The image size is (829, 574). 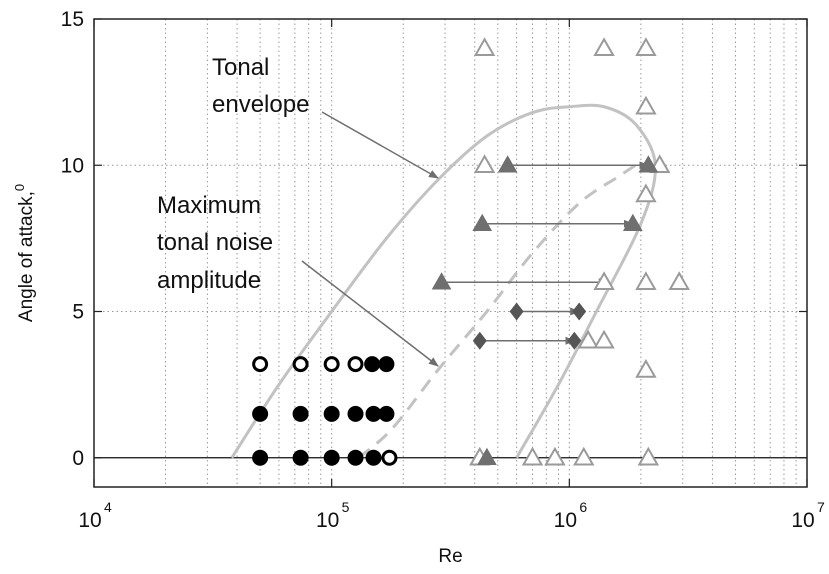 What do you see at coordinates (240, 67) in the screenshot?
I see `annotation-tonal-envelope-line-1: Tonal` at bounding box center [240, 67].